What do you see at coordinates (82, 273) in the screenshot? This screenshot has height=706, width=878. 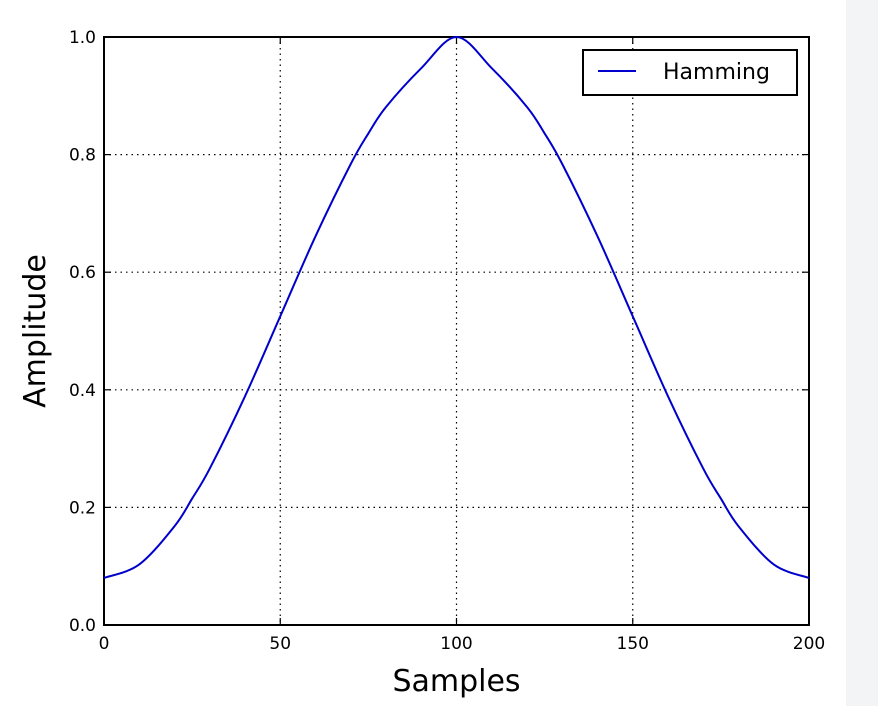 I see `y-tick-label: 0.6` at bounding box center [82, 273].